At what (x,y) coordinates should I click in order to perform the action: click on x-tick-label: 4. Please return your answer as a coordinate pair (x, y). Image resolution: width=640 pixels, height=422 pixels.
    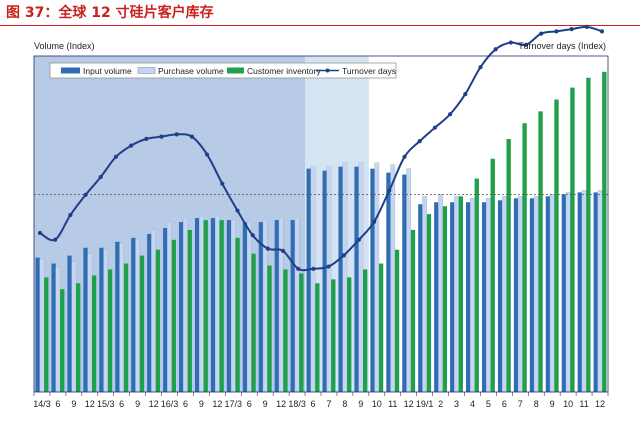
    Looking at the image, I should click on (472, 404).